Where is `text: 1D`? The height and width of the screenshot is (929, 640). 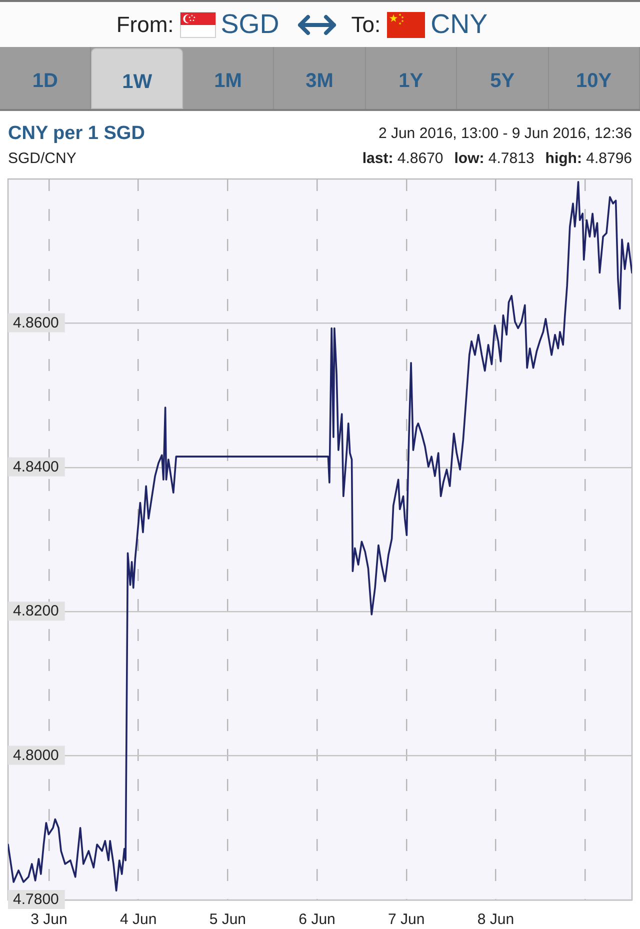
text: 1D is located at coordinates (46, 78).